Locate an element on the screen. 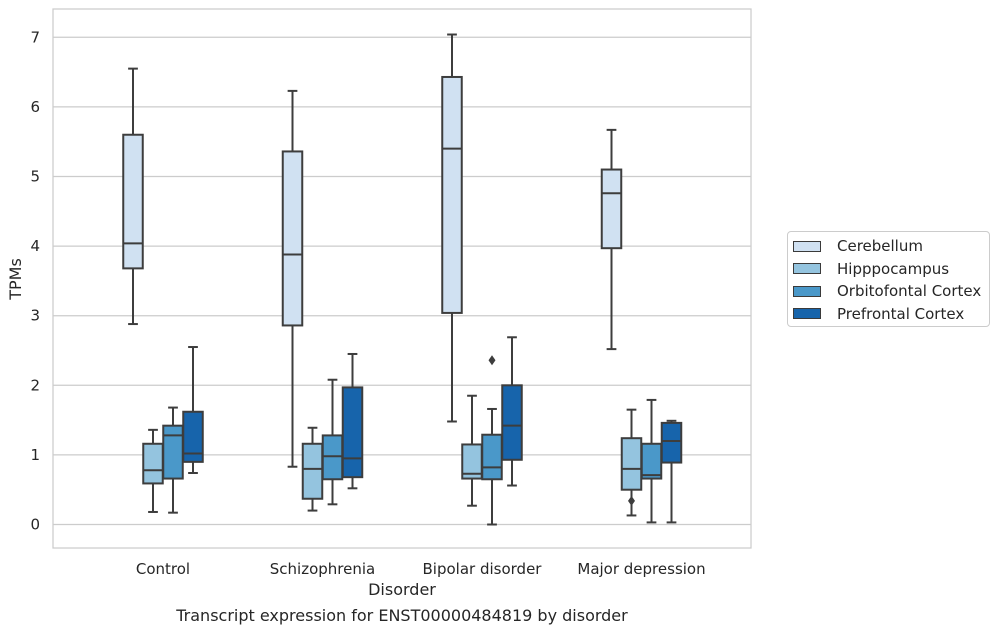 The height and width of the screenshot is (634, 999). legend-item: Orbitofontal Cortex is located at coordinates (888, 291).